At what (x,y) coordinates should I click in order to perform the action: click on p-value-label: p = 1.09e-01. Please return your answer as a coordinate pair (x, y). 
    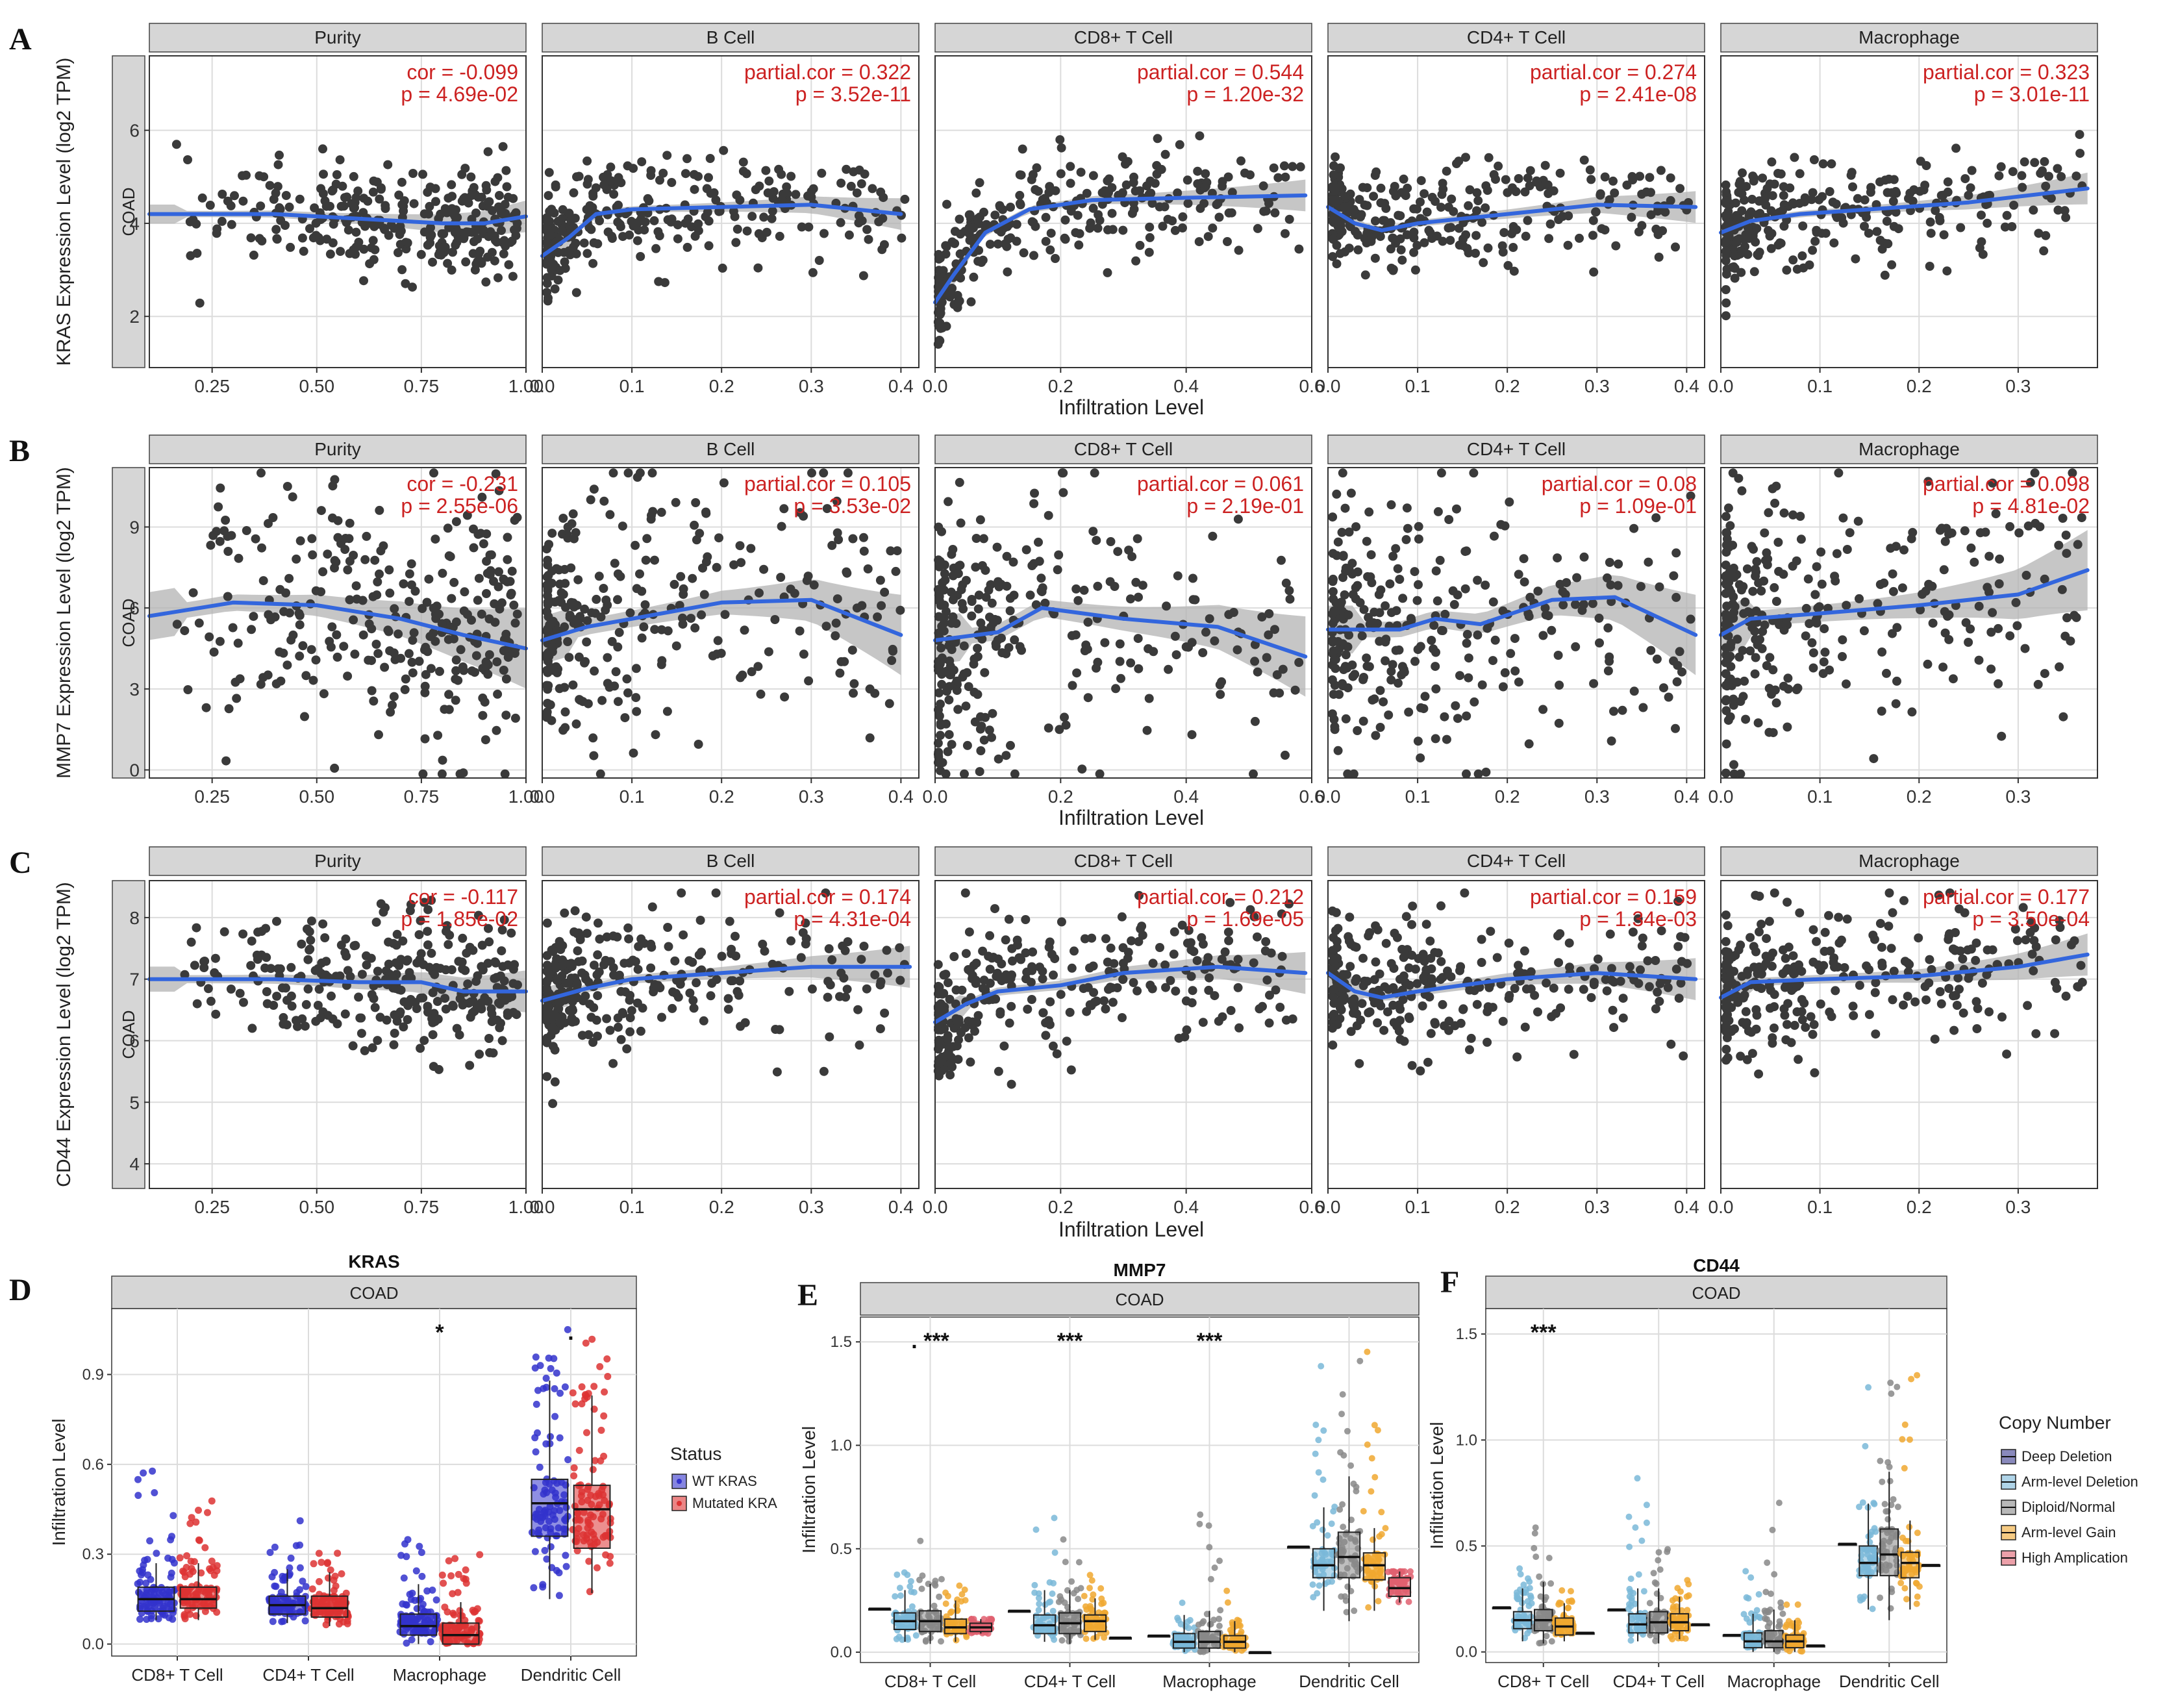
    Looking at the image, I should click on (1638, 506).